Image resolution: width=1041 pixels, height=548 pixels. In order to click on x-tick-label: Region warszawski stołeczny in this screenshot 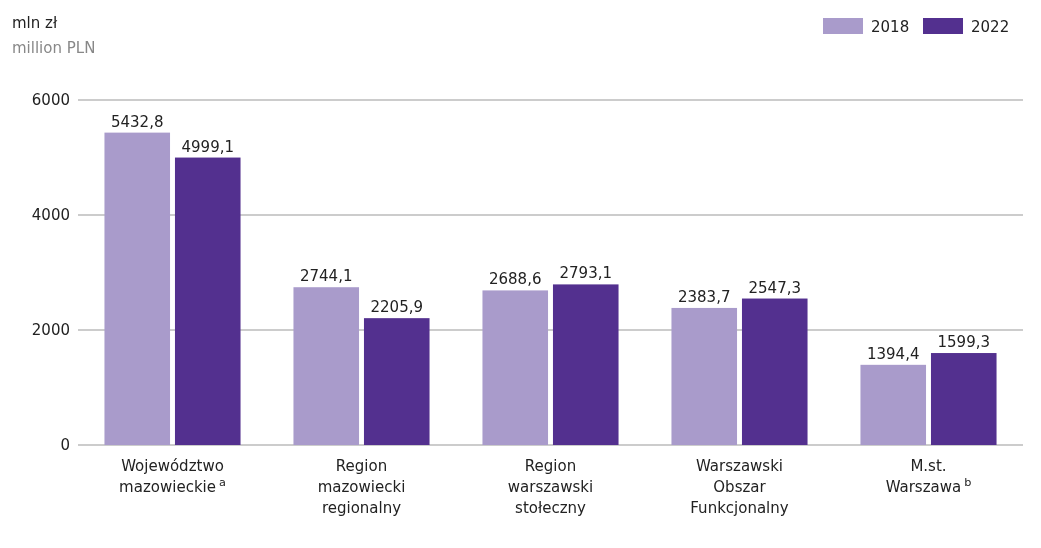, I will do `click(550, 487)`.